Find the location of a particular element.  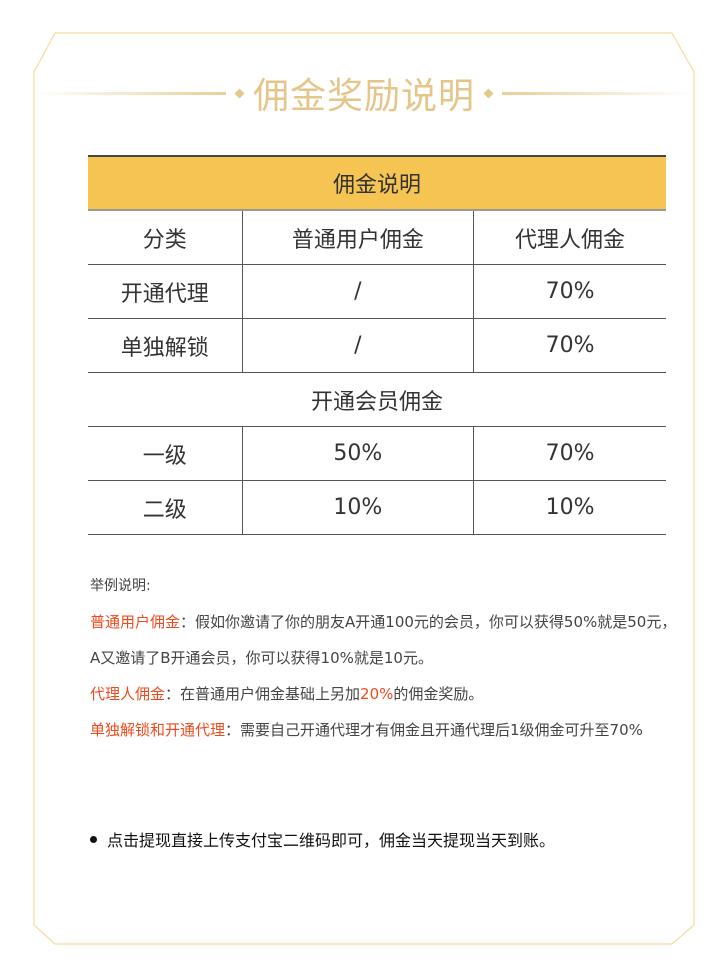

cell: 二级 is located at coordinates (165, 507).